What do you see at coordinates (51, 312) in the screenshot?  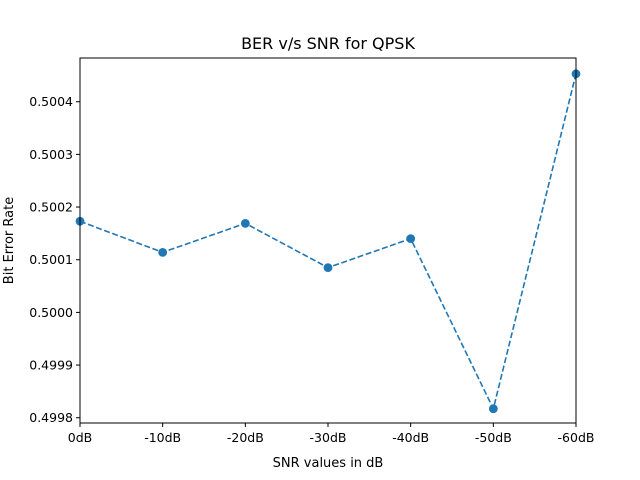 I see `y-tick-label: 0.5000` at bounding box center [51, 312].